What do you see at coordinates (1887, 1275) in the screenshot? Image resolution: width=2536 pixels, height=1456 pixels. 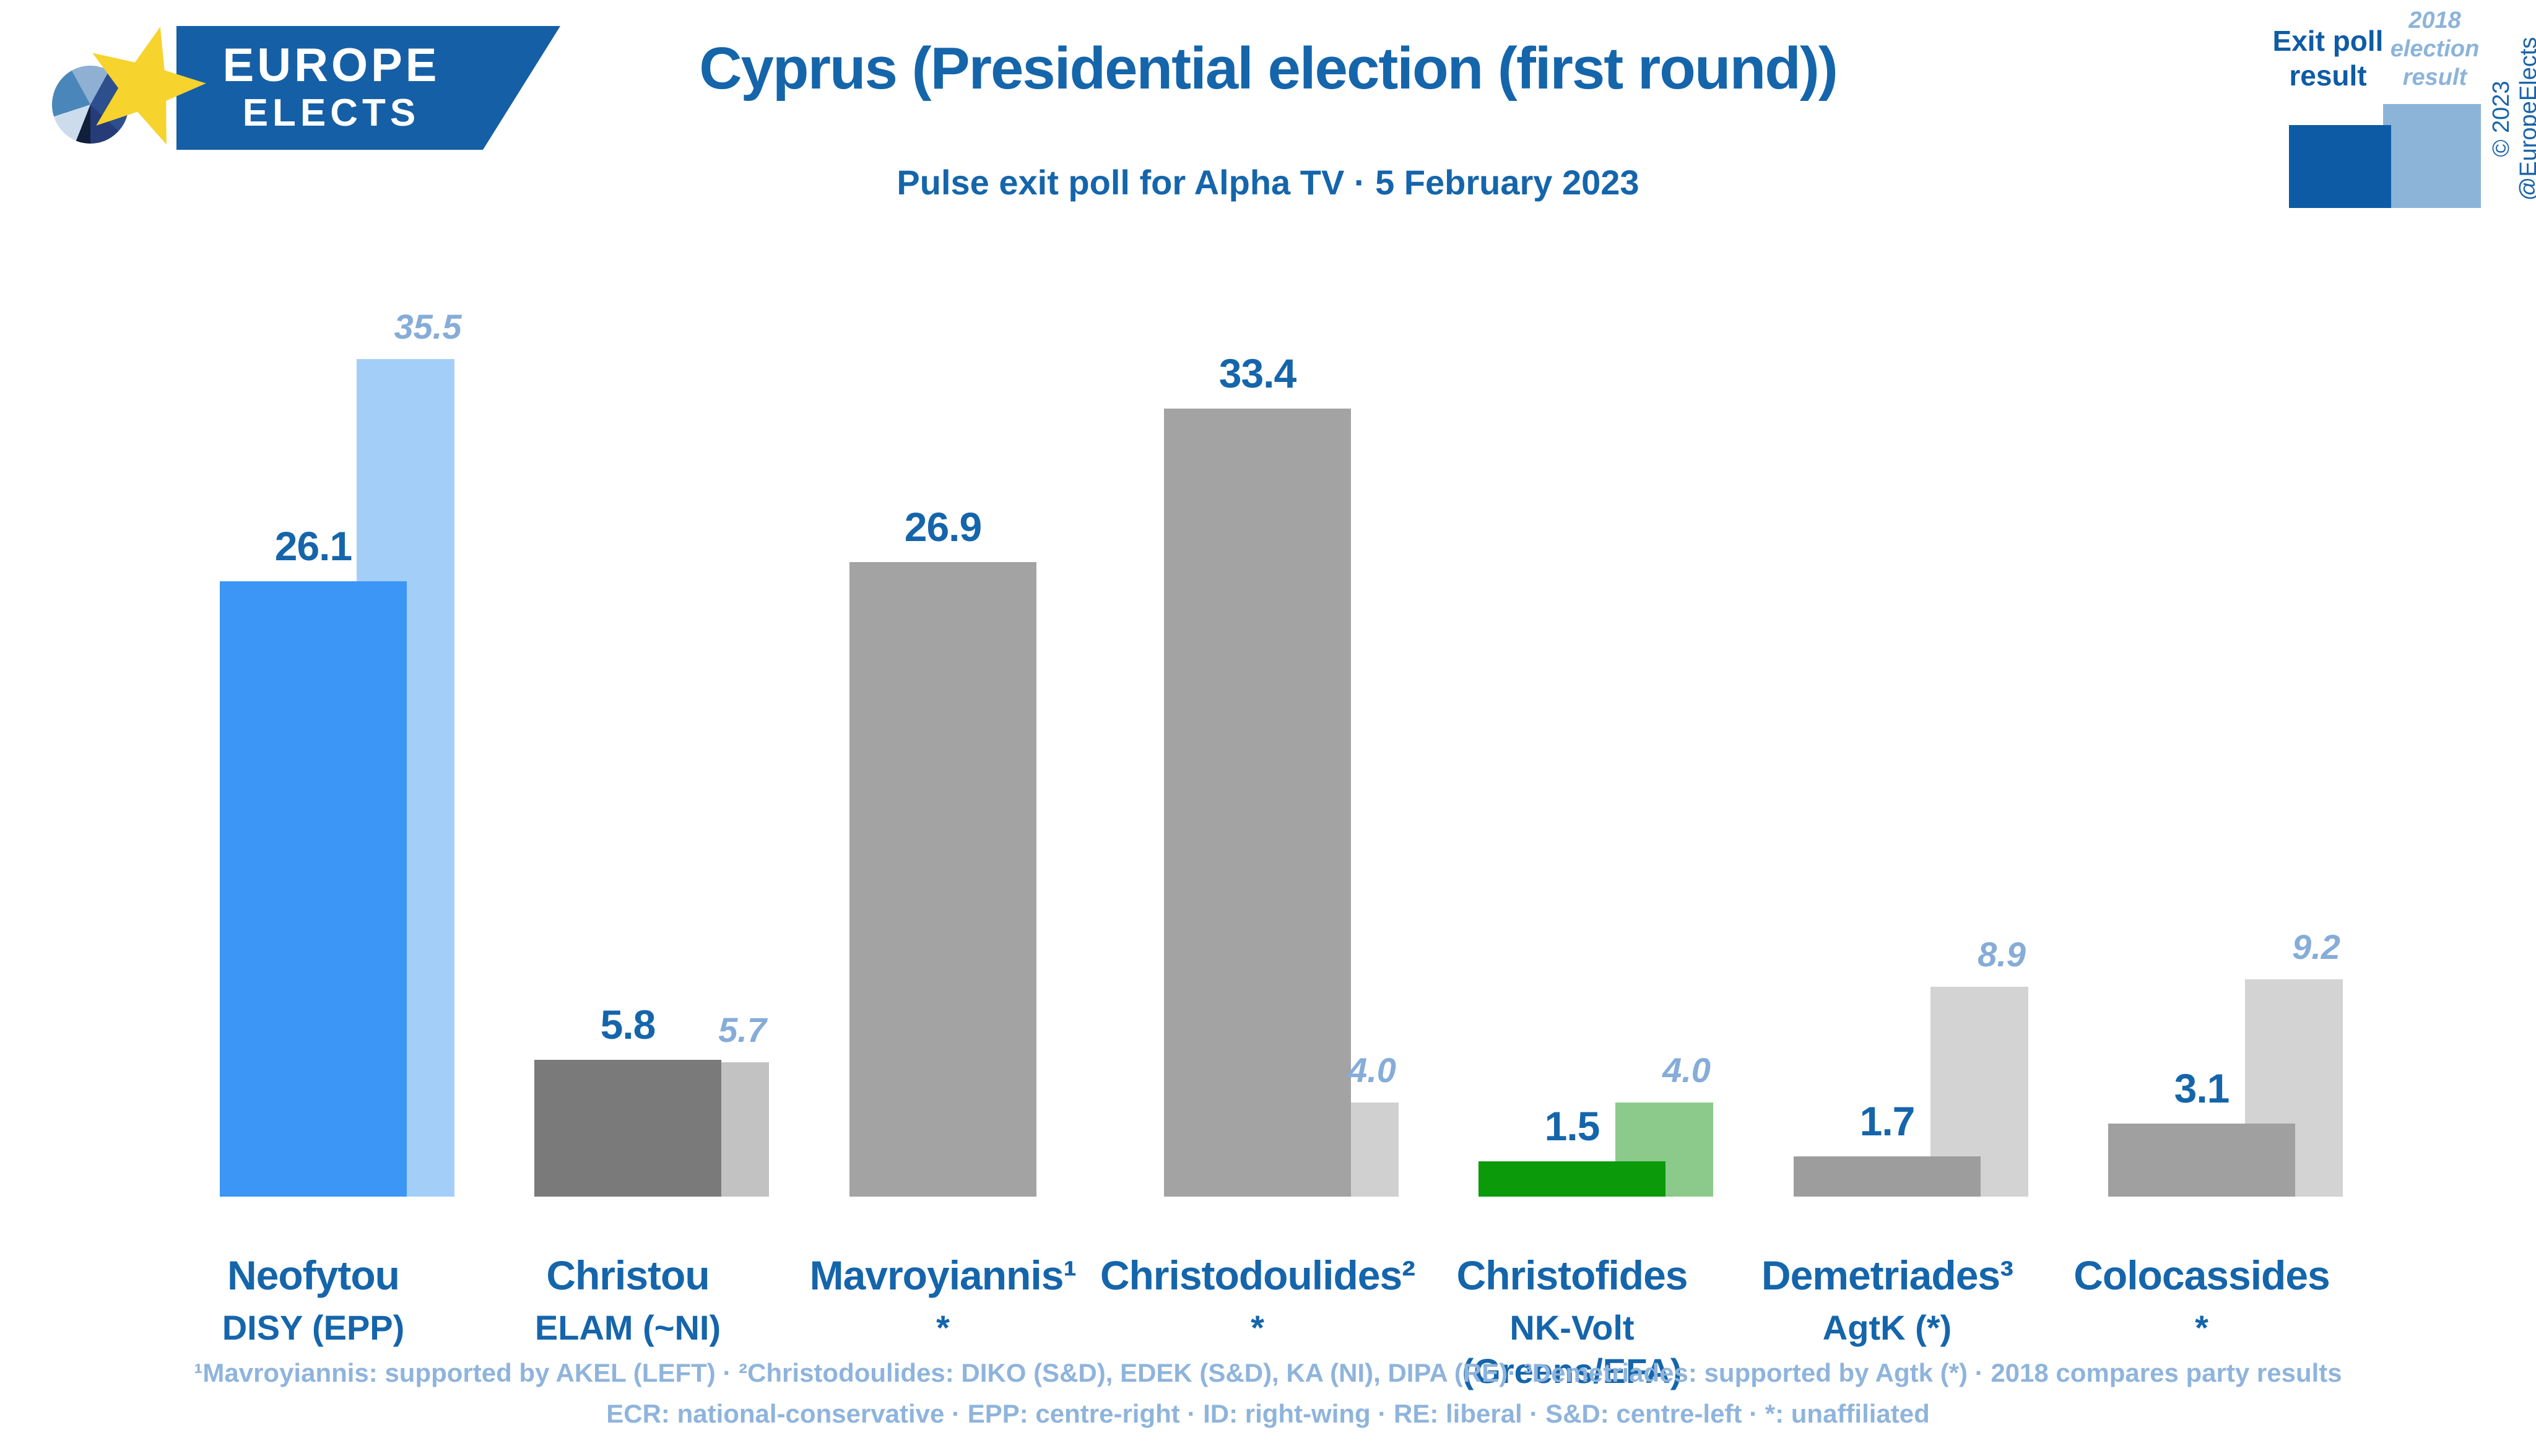 I see `candidate-name-label: Demetriades³` at bounding box center [1887, 1275].